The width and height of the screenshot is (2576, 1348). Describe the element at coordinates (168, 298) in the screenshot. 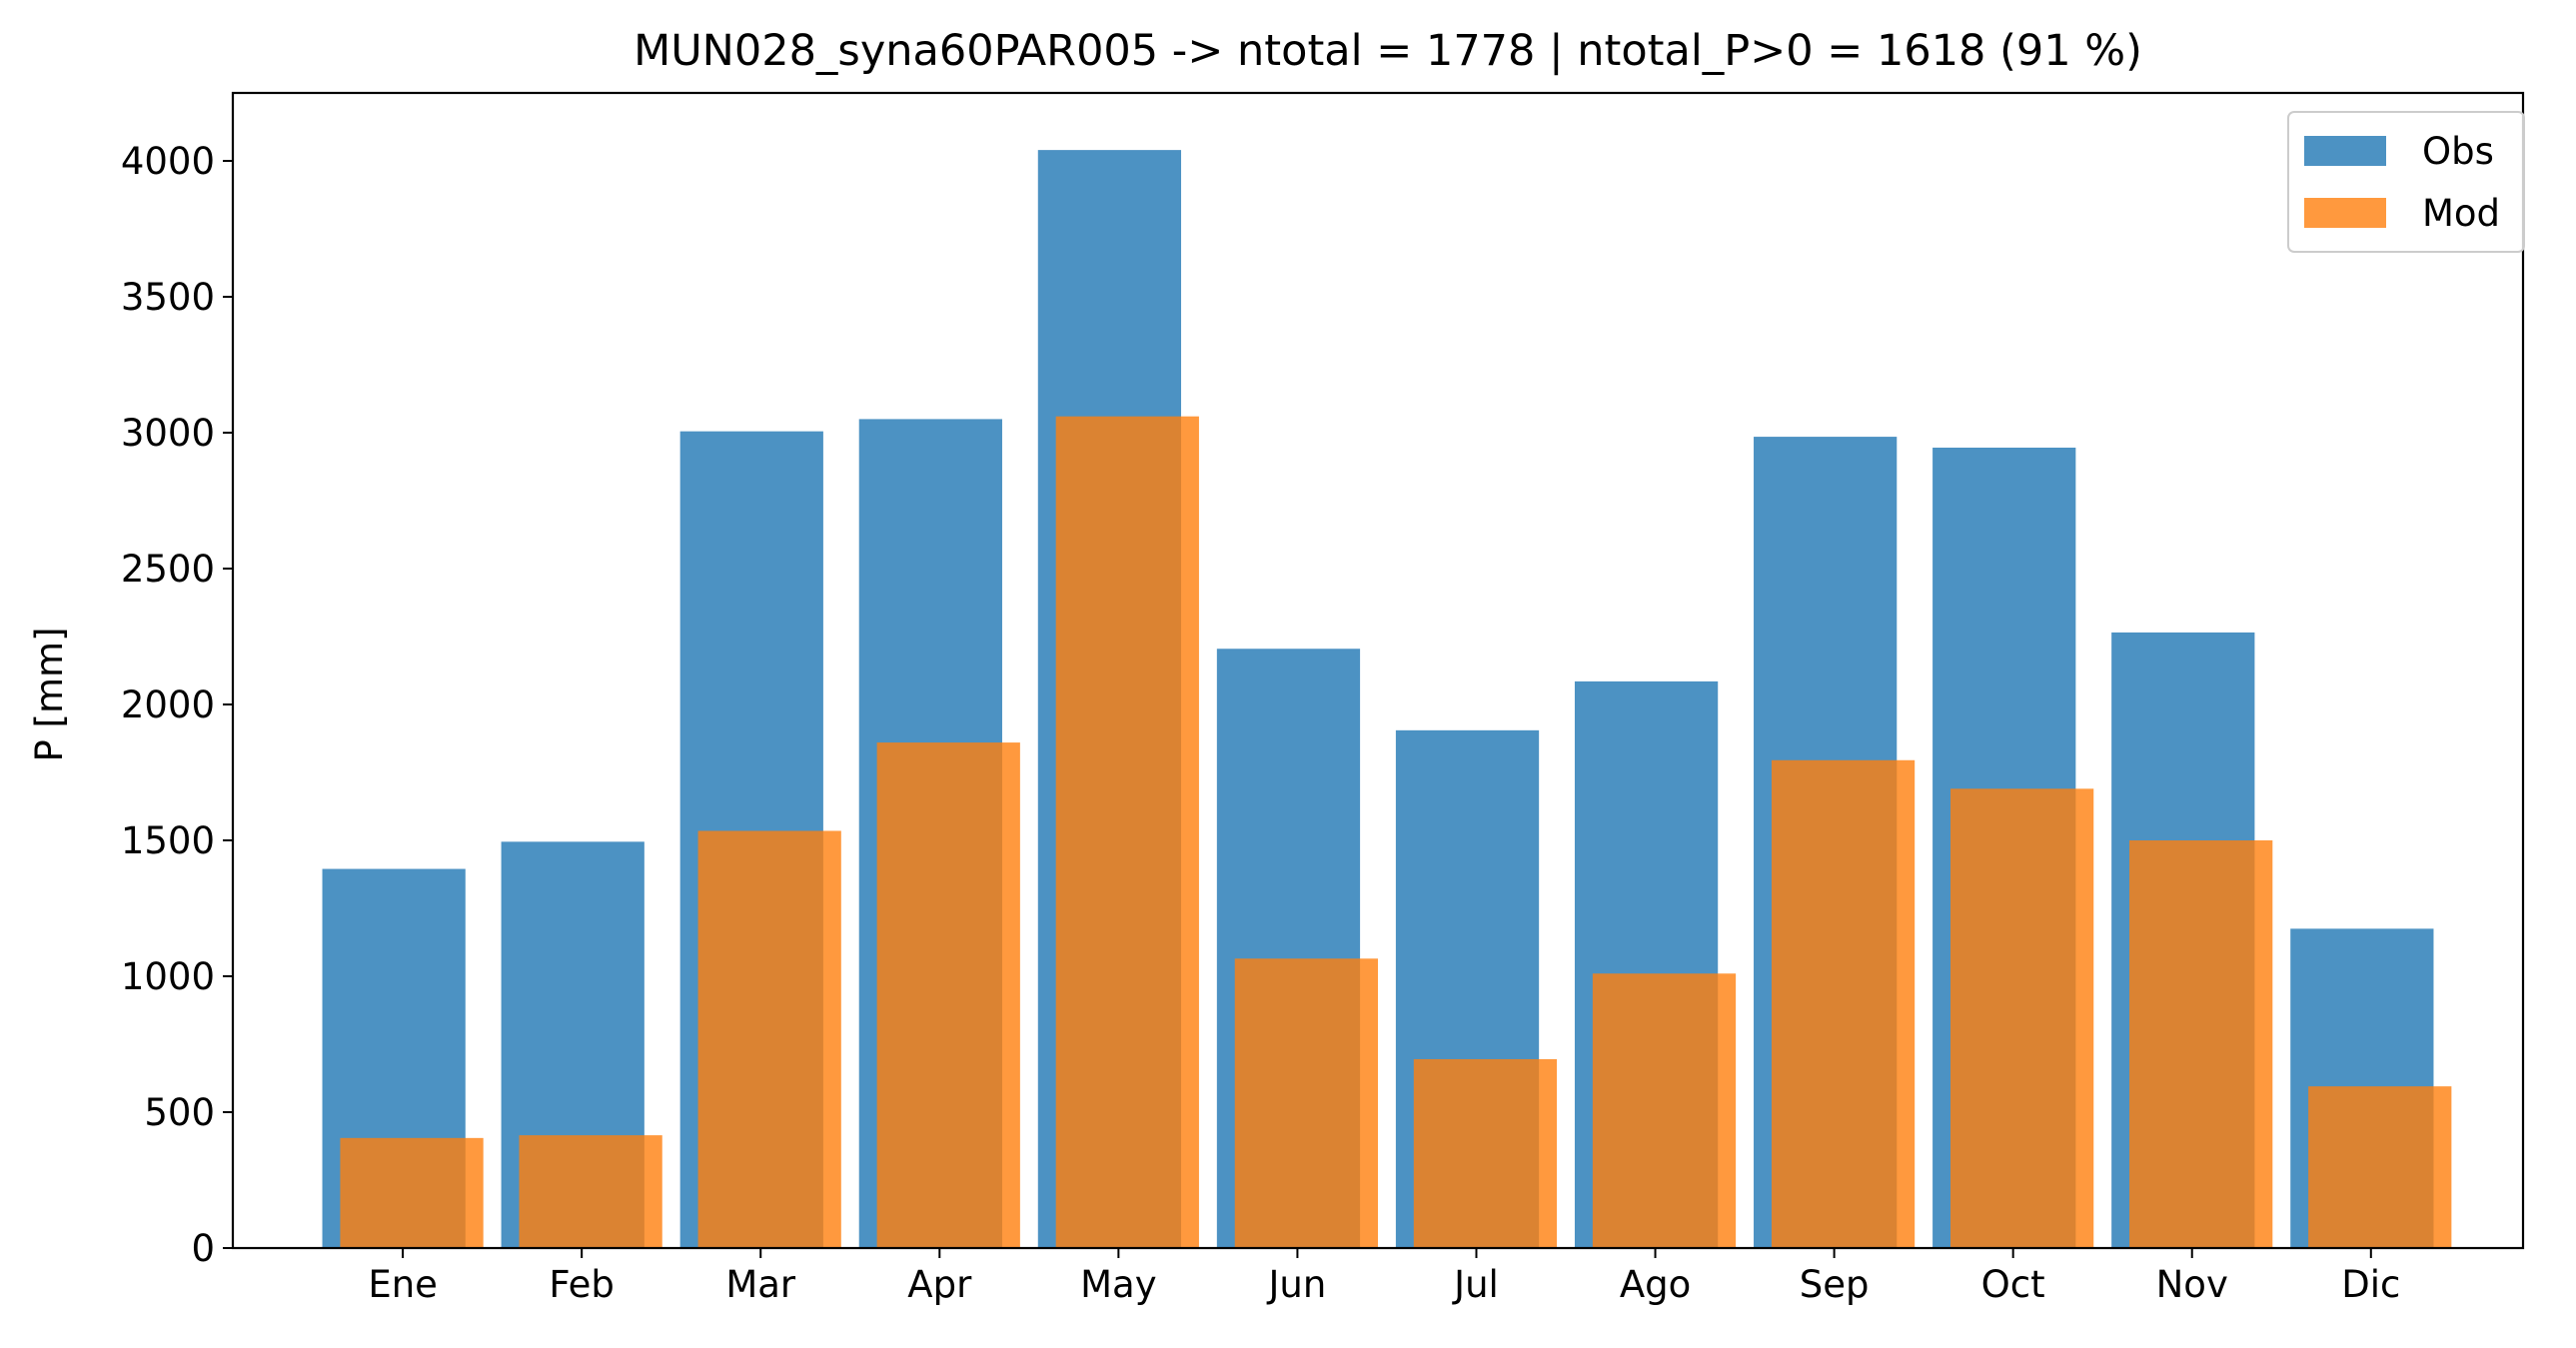

I see `y-tick-label: 3500` at that location.